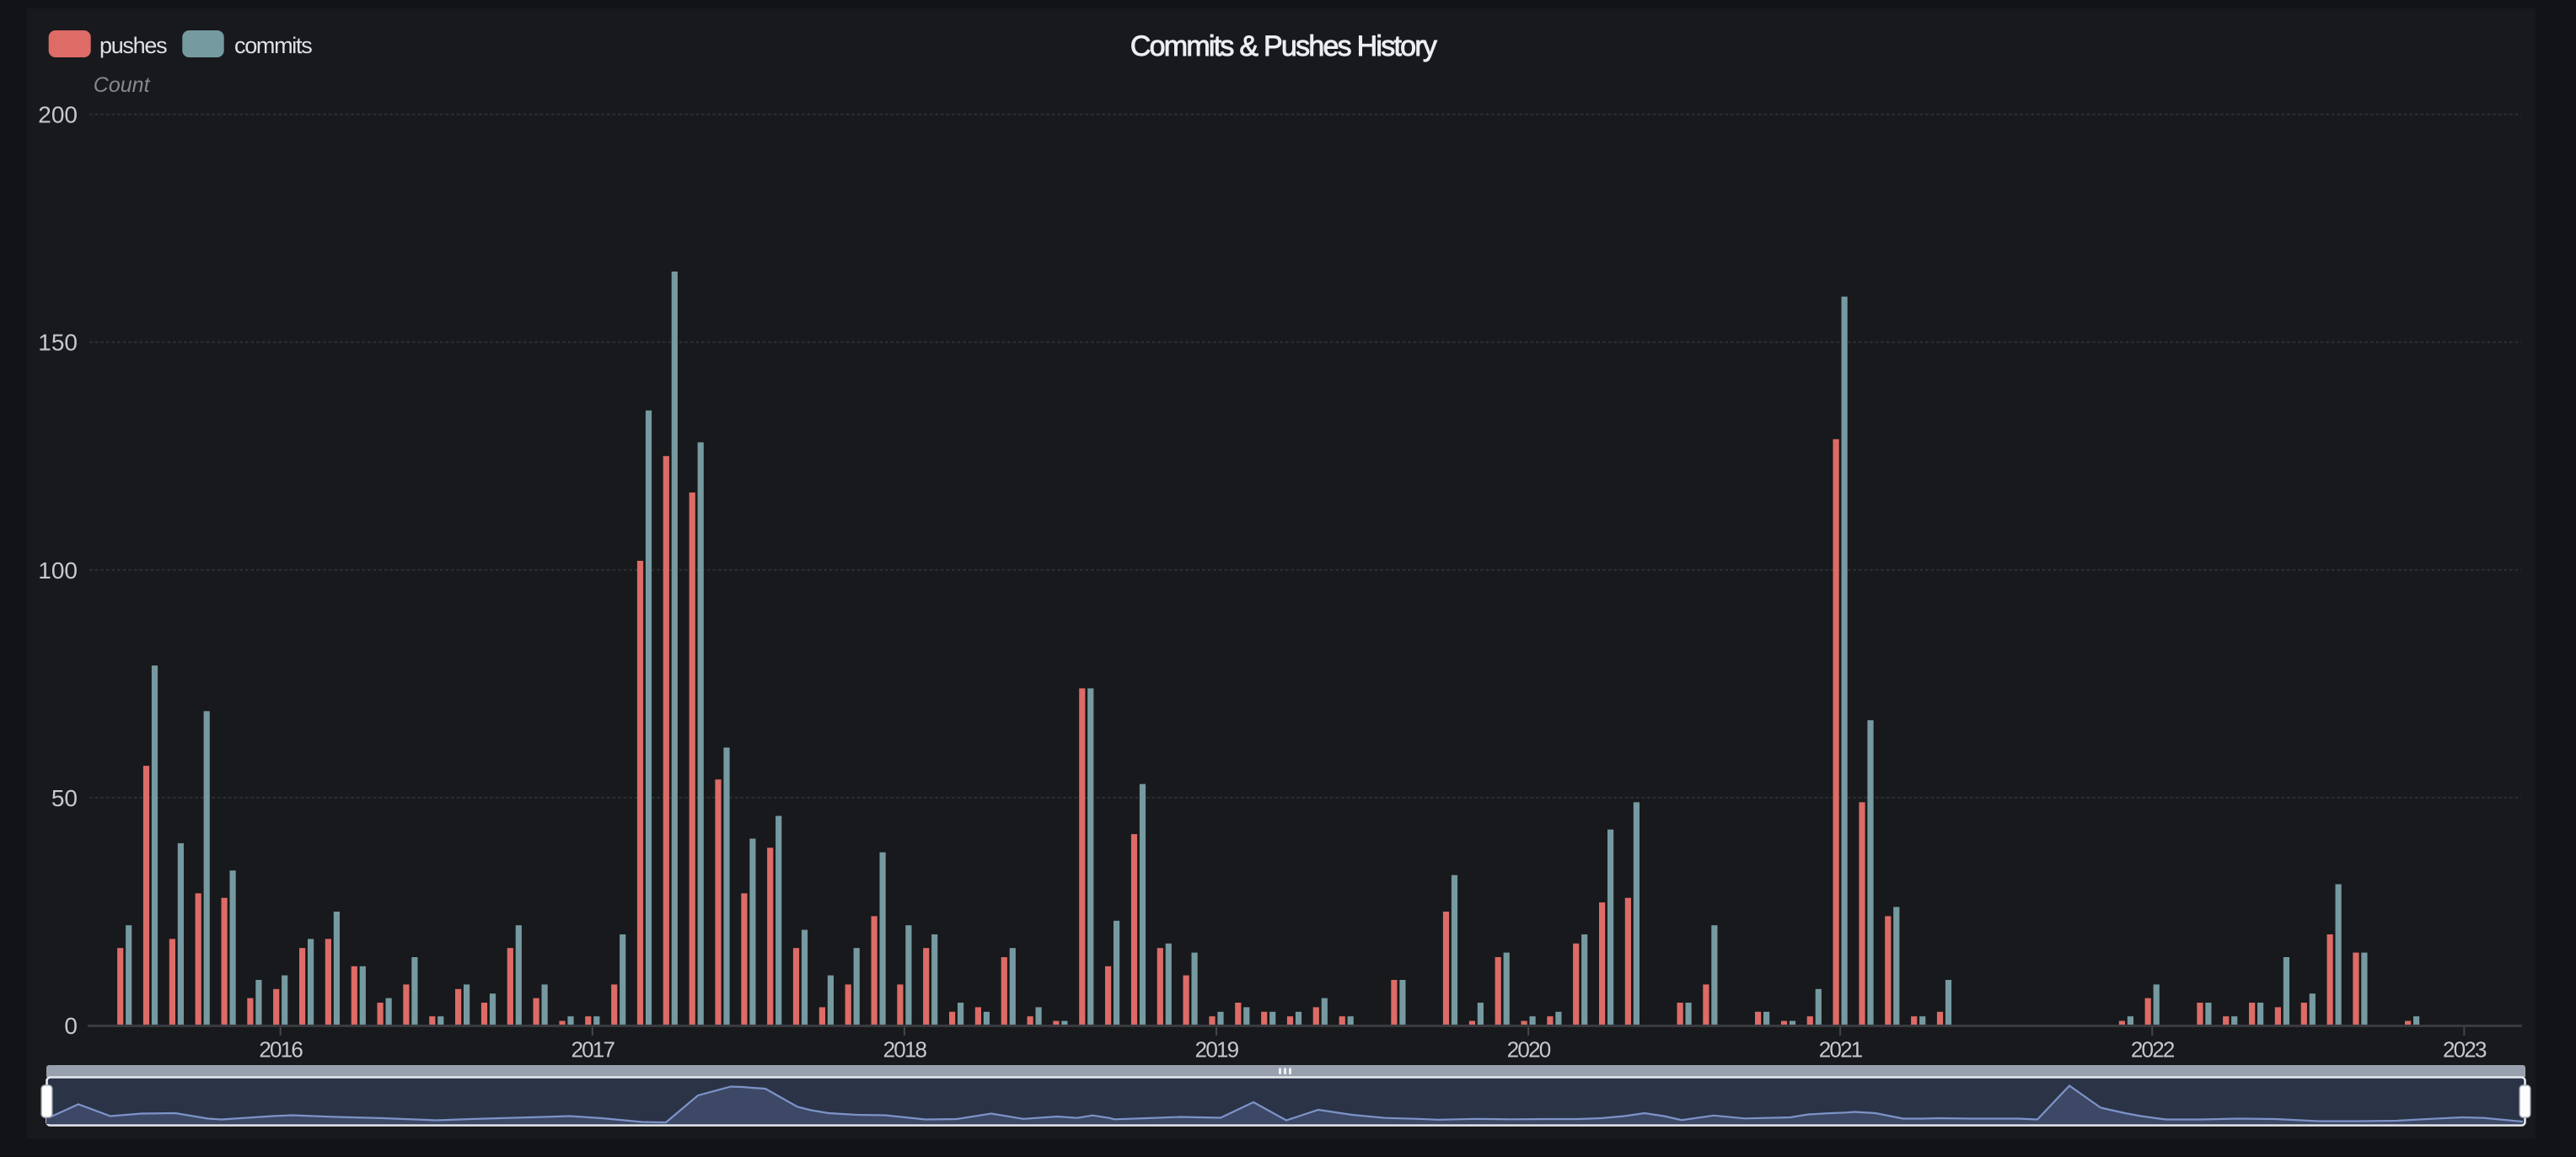  Describe the element at coordinates (1529, 1050) in the screenshot. I see `svg-text: 2020` at that location.